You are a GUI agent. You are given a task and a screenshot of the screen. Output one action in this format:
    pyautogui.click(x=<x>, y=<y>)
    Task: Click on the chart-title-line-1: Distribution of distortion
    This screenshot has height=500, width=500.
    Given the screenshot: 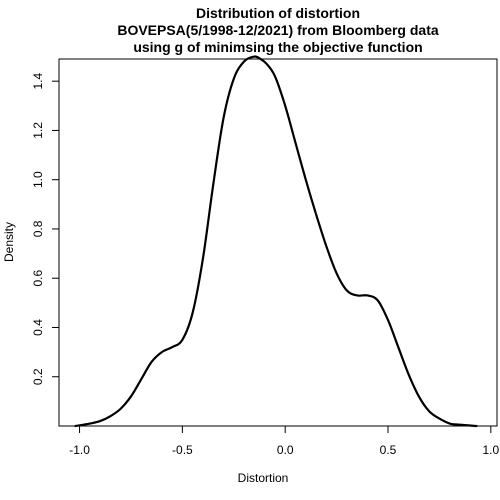 What is the action you would take?
    pyautogui.click(x=278, y=13)
    